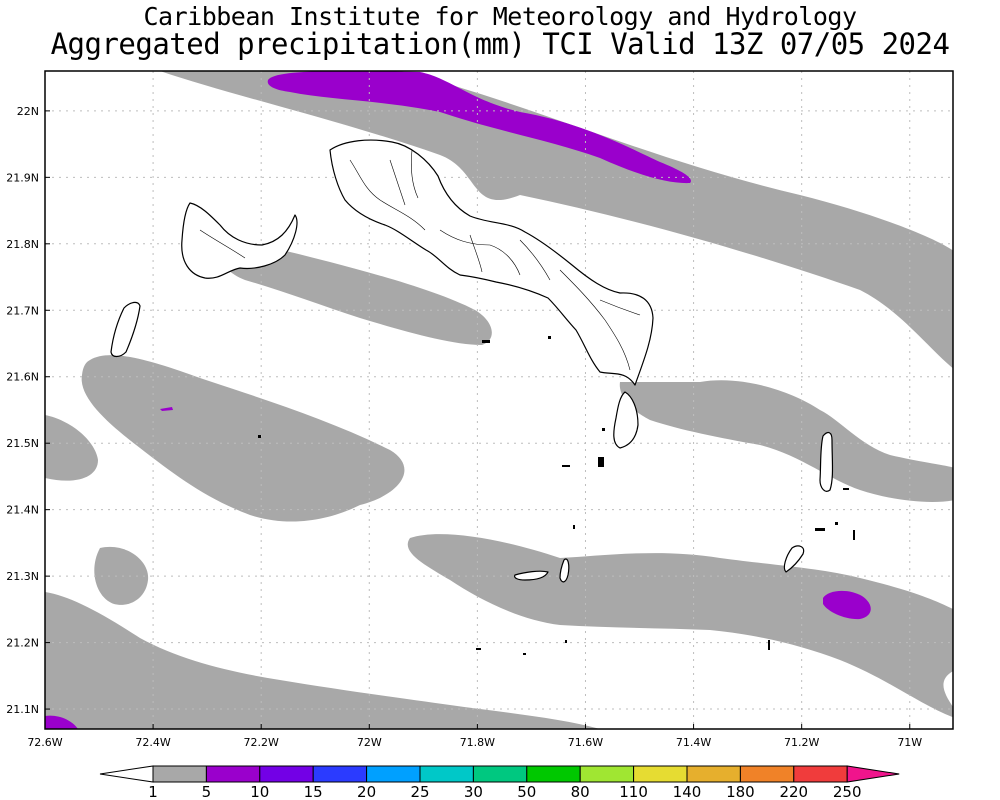  Describe the element at coordinates (22, 576) in the screenshot. I see `y-tick-label: 21.3N` at that location.